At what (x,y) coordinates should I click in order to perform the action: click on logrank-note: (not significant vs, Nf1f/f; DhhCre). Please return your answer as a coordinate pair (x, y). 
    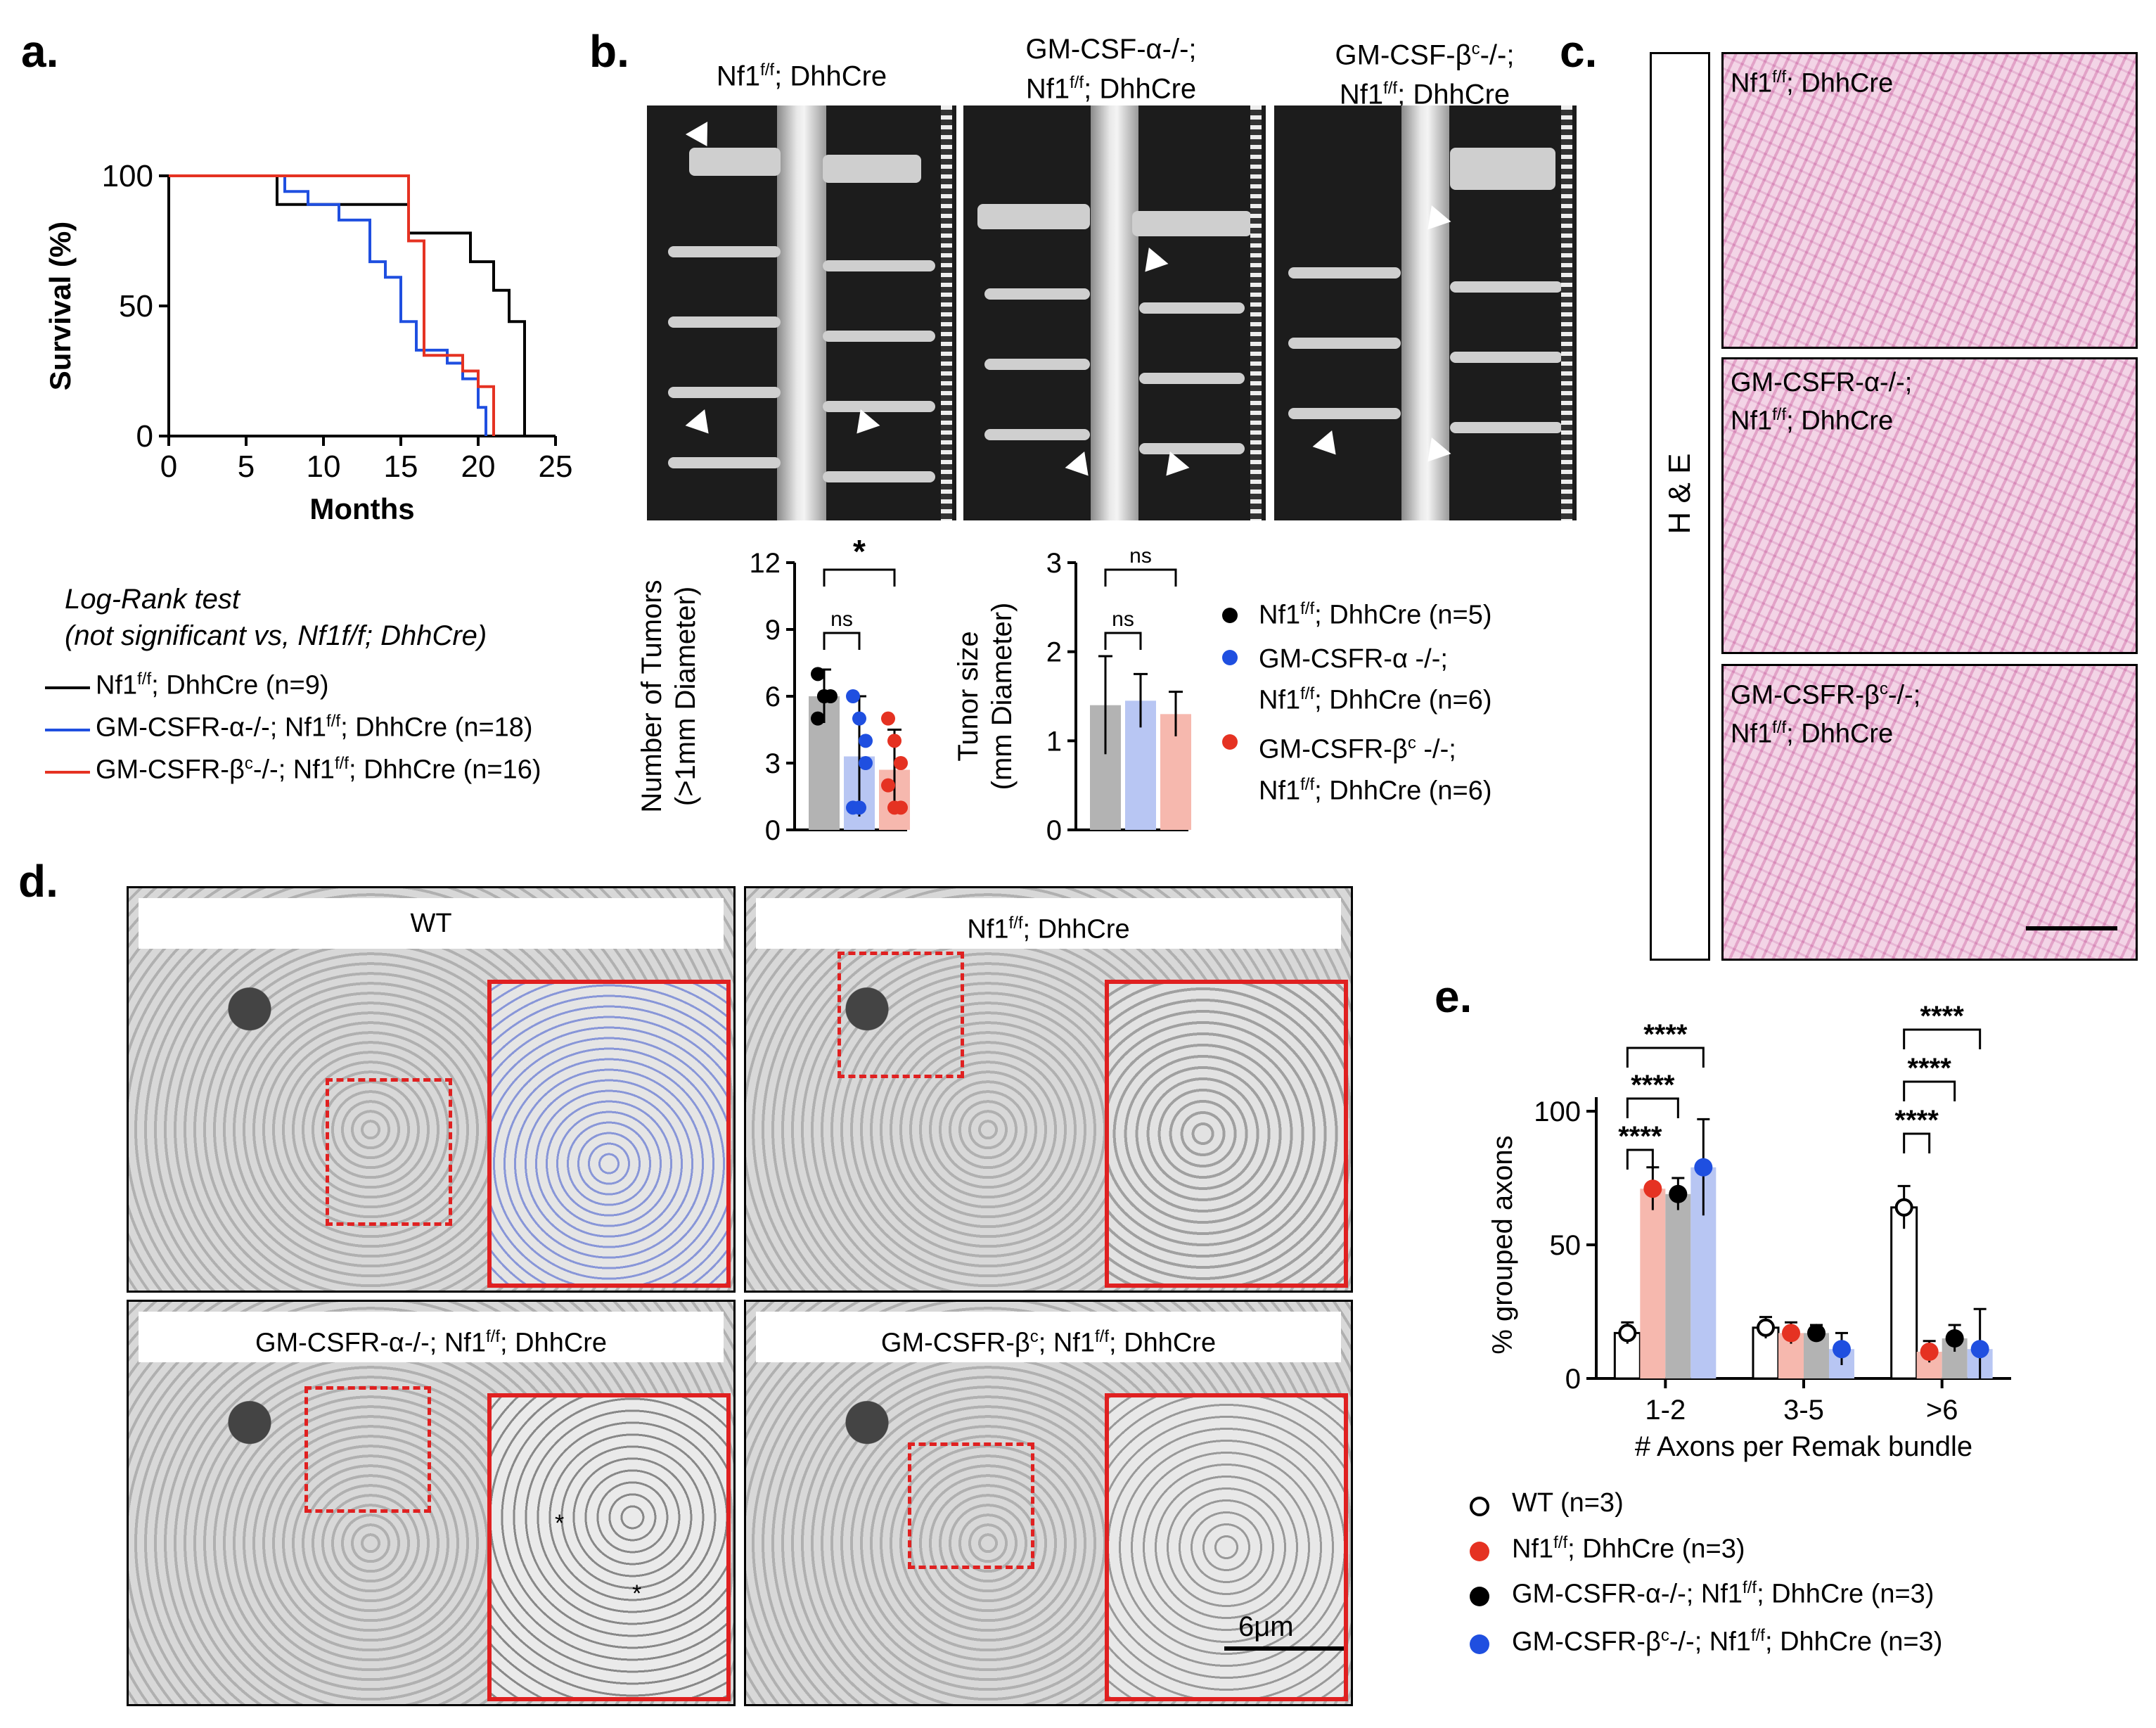
    Looking at the image, I should click on (276, 635).